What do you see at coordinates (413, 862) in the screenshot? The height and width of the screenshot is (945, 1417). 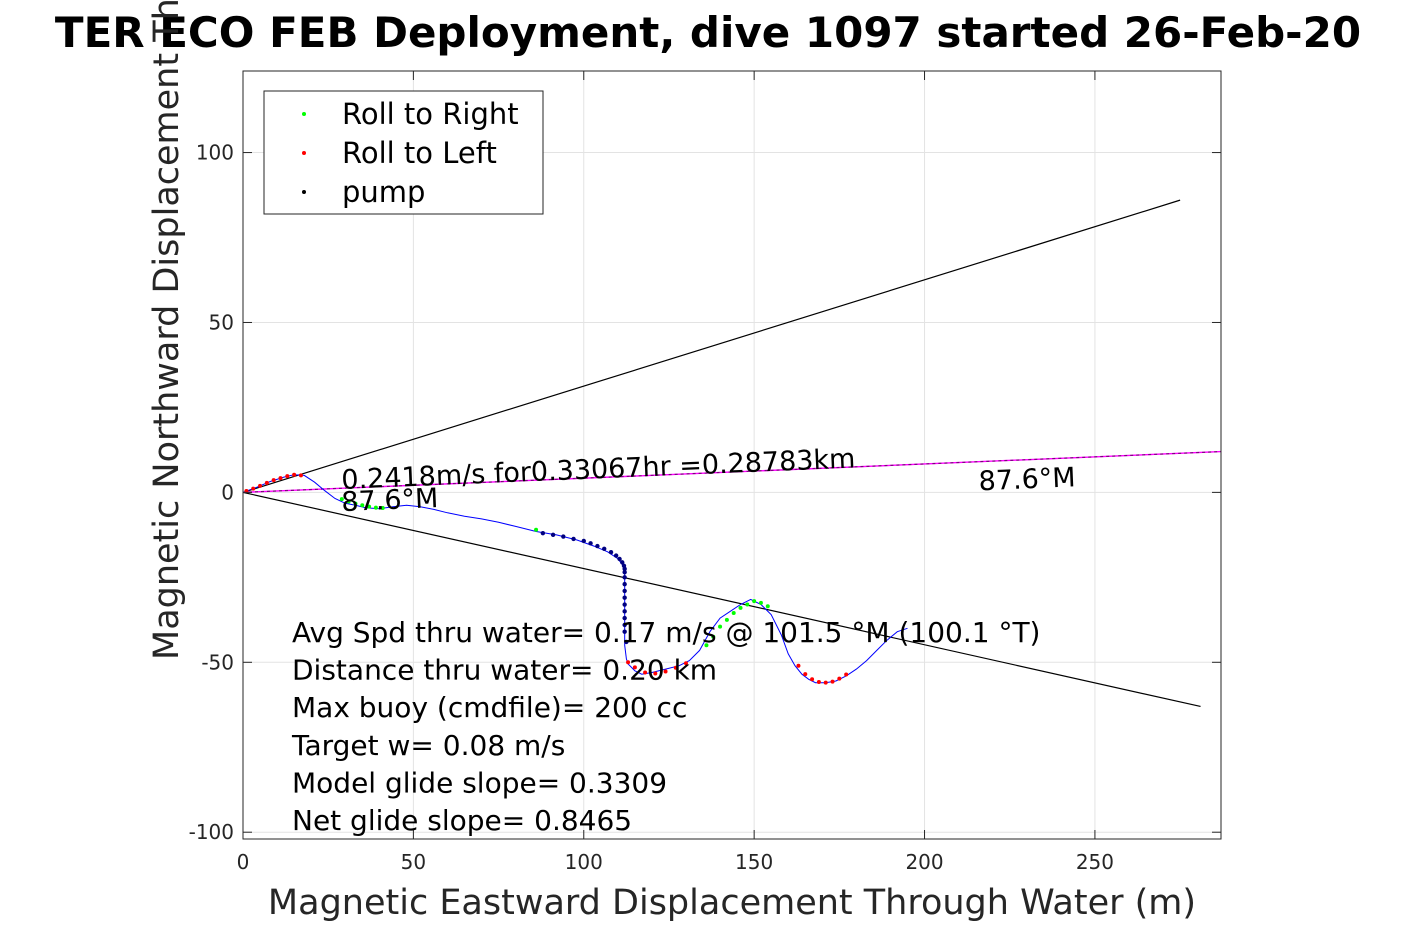 I see `x-tick-label: 50` at bounding box center [413, 862].